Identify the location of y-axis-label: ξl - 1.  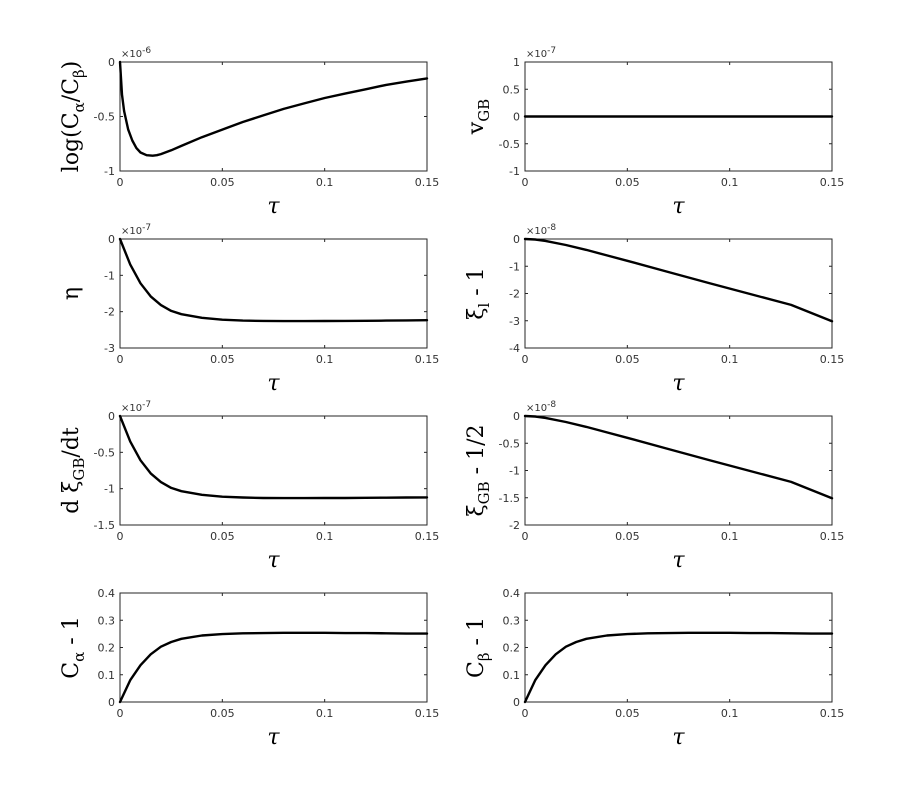
(478, 293).